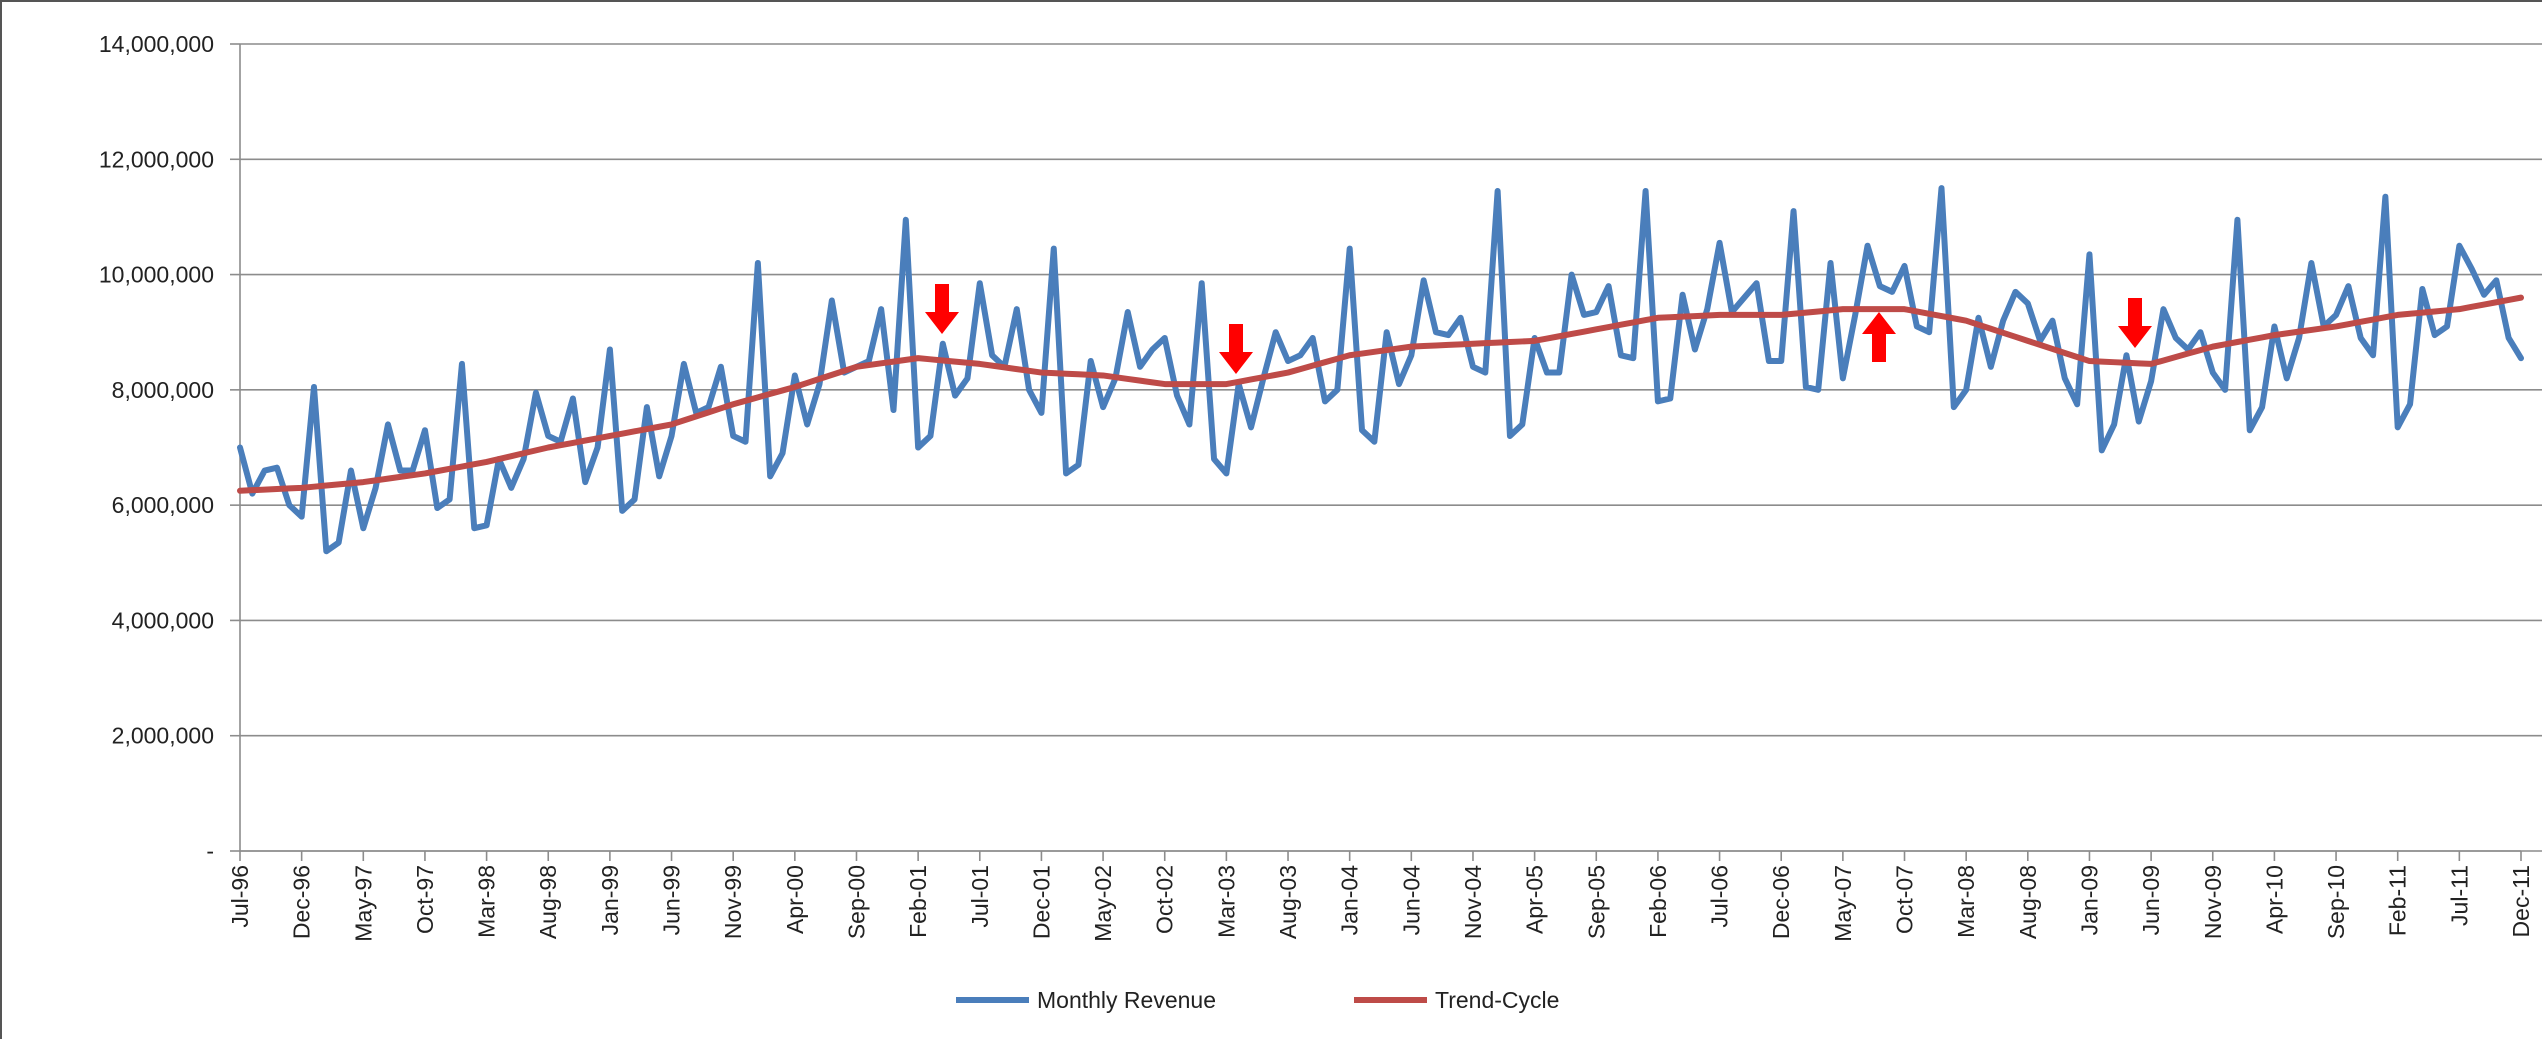 The height and width of the screenshot is (1039, 2542). I want to click on x-tick-label: Apr-00, so click(795, 899).